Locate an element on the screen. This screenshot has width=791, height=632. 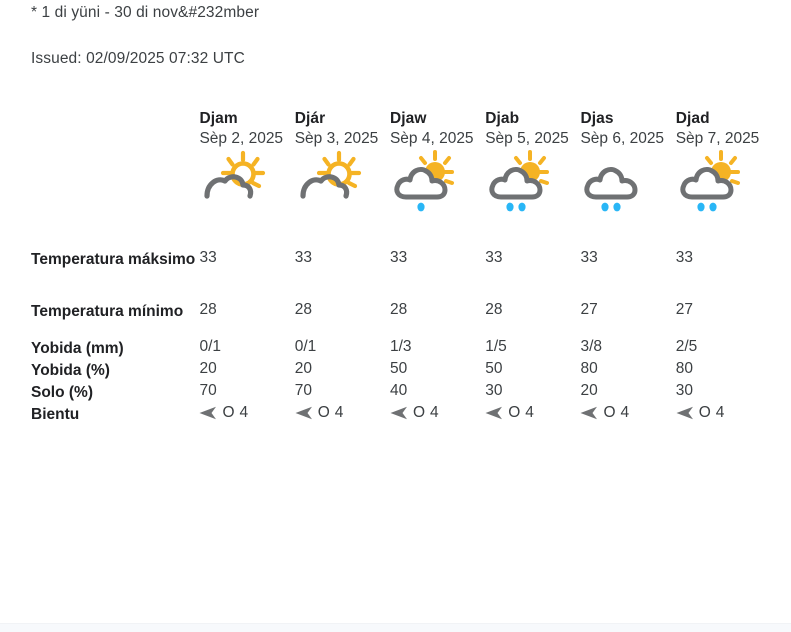
wind-cell-1: O 4 is located at coordinates (342, 415).